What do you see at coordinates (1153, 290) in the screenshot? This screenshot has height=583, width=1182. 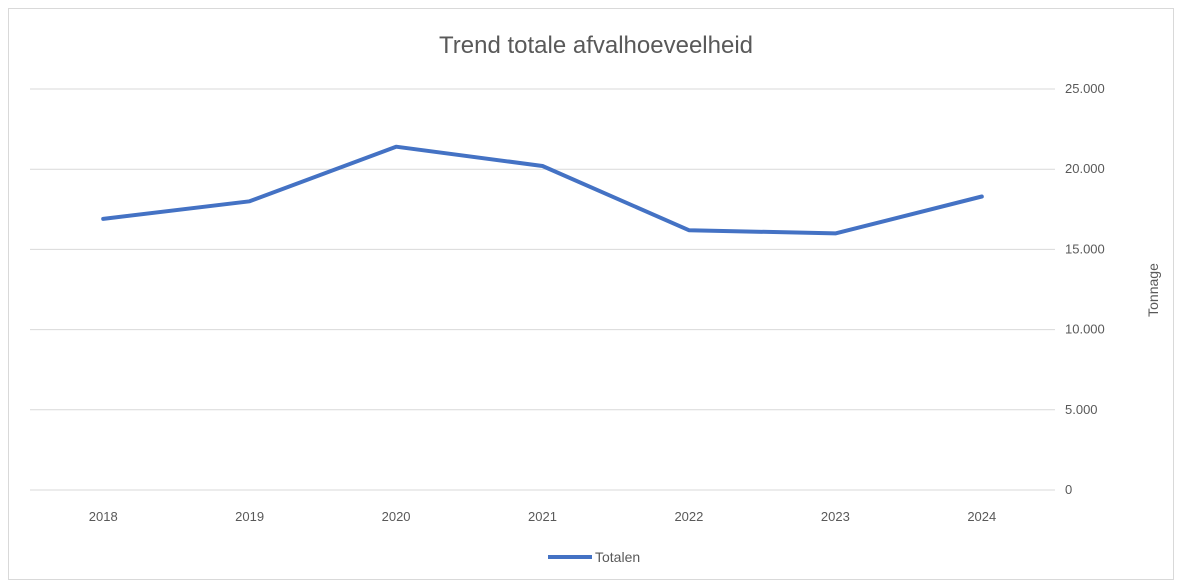 I see `y-axis-title: Tonnage` at bounding box center [1153, 290].